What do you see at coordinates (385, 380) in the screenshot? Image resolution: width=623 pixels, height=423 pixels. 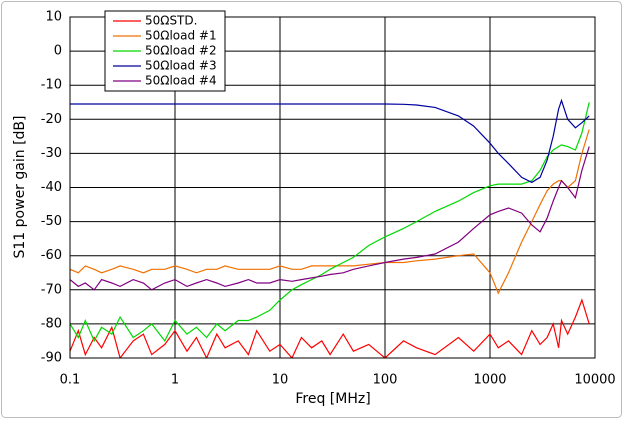 I see `x-tick-label: 100` at bounding box center [385, 380].